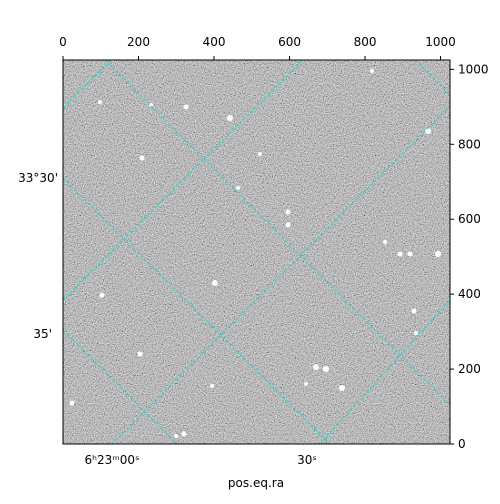  Describe the element at coordinates (473, 69) in the screenshot. I see `y-tick-label: 1000` at that location.